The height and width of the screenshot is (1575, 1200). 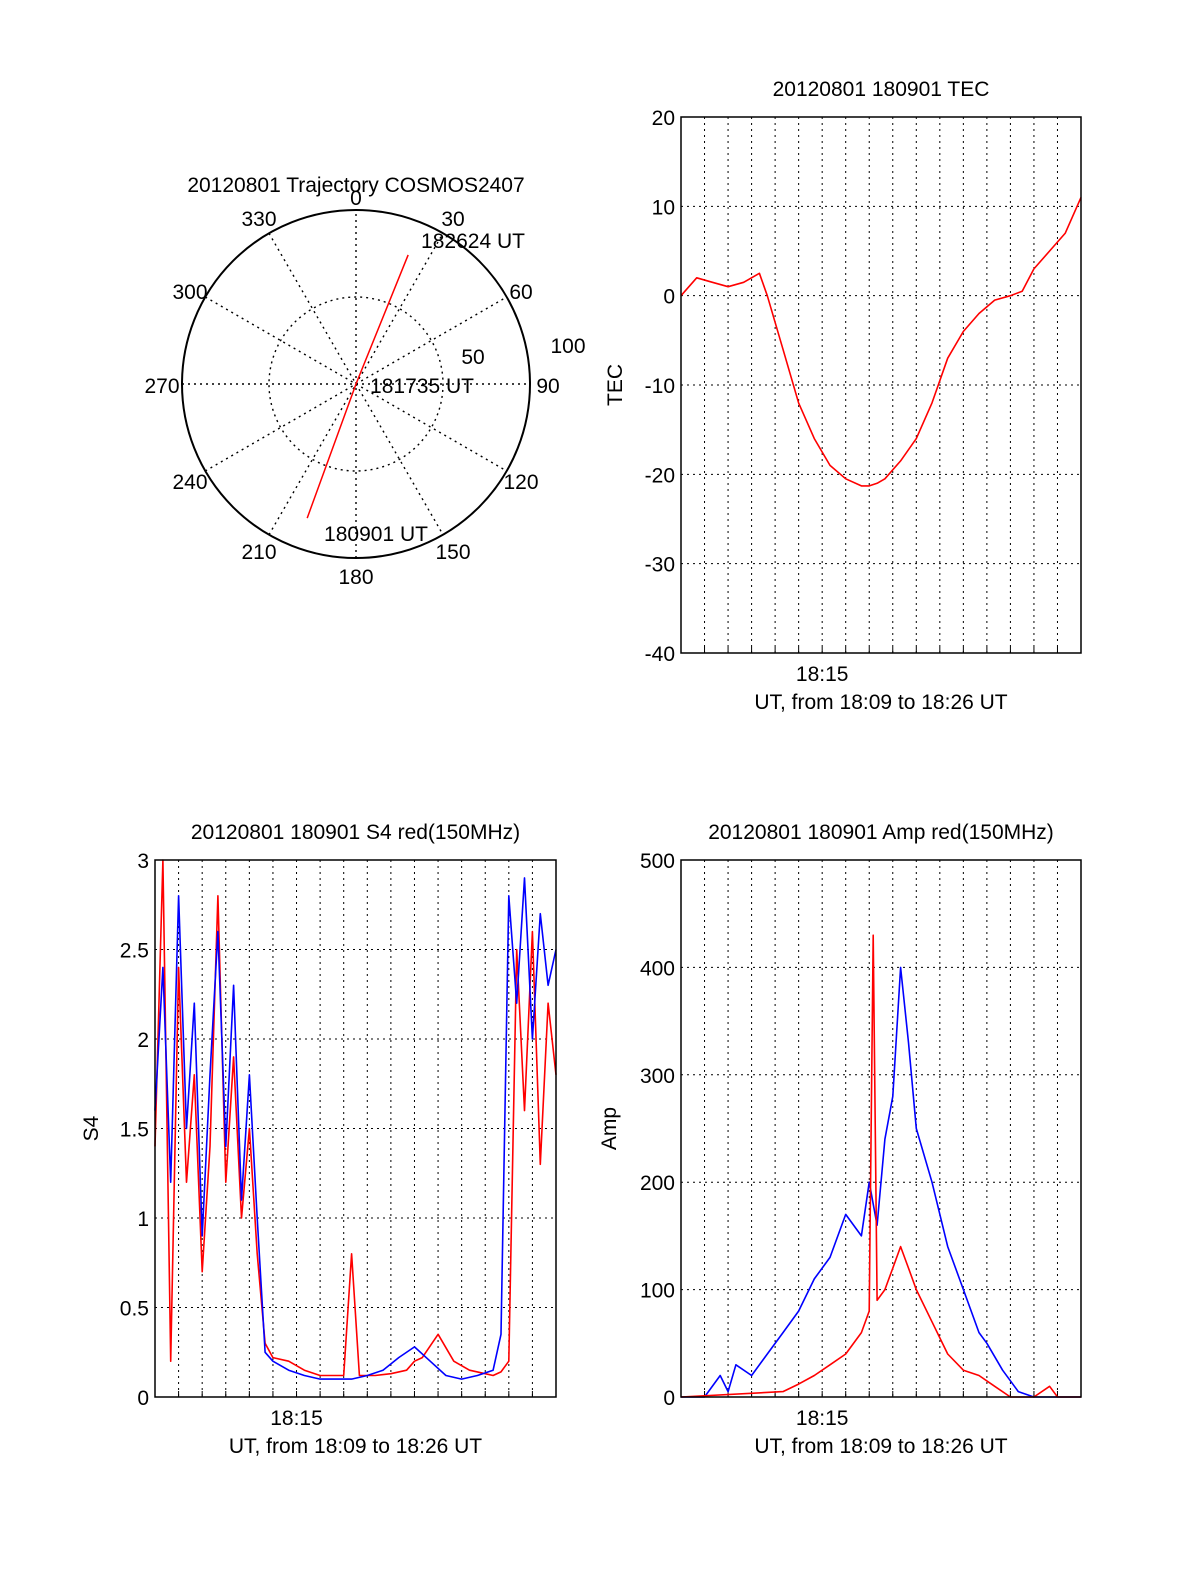 What do you see at coordinates (452, 552) in the screenshot?
I see `angle-tick-label: 150` at bounding box center [452, 552].